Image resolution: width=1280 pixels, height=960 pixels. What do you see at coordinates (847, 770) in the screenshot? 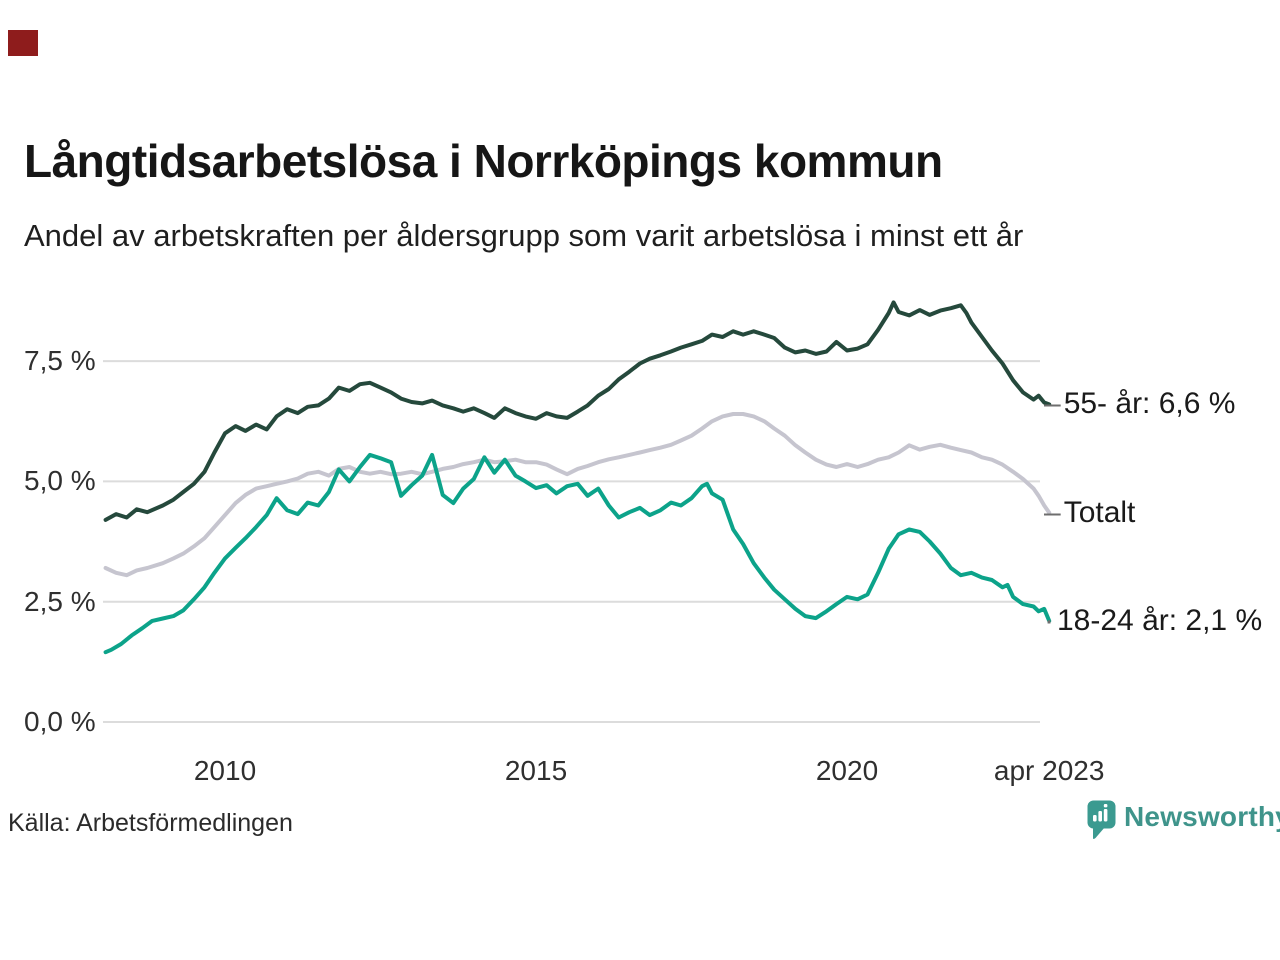
I see `x-tick-label: 2020` at bounding box center [847, 770].